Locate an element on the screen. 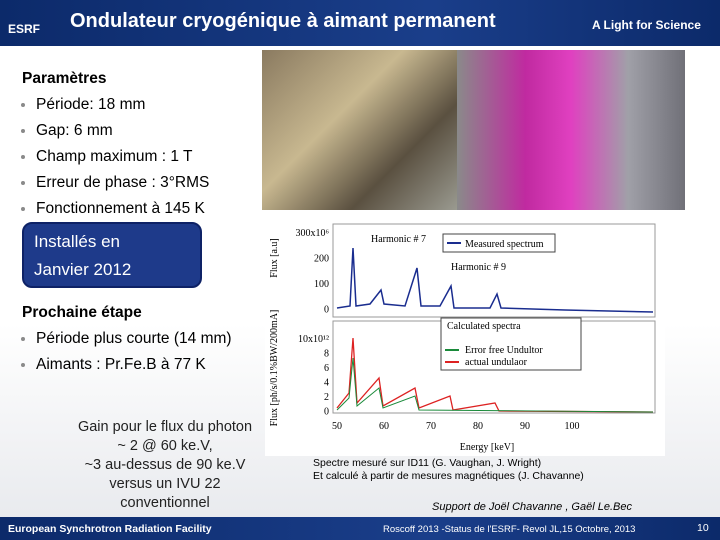  y-tick-label: 4 is located at coordinates (326, 383).